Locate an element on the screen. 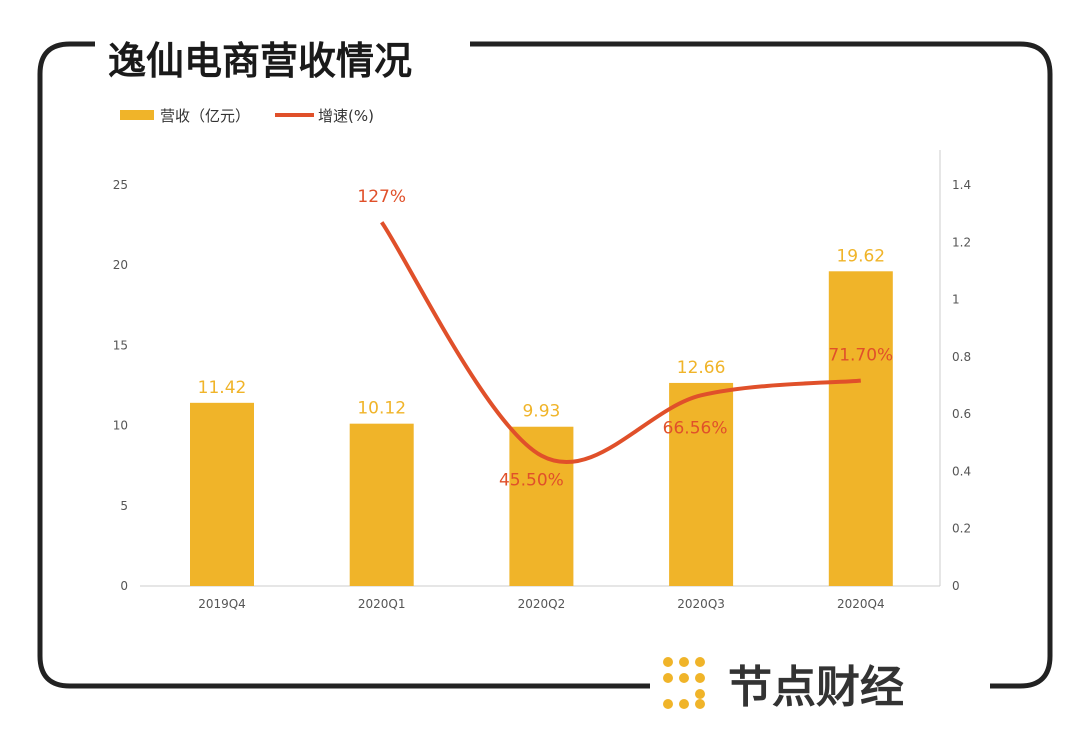 This screenshot has width=1080, height=738. left-tick-label: 0 is located at coordinates (124, 586).